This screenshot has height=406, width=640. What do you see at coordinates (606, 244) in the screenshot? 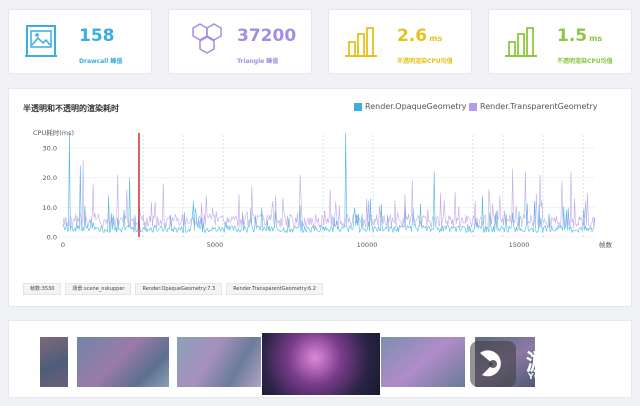
I see `x-axis-label: 帧数` at bounding box center [606, 244].